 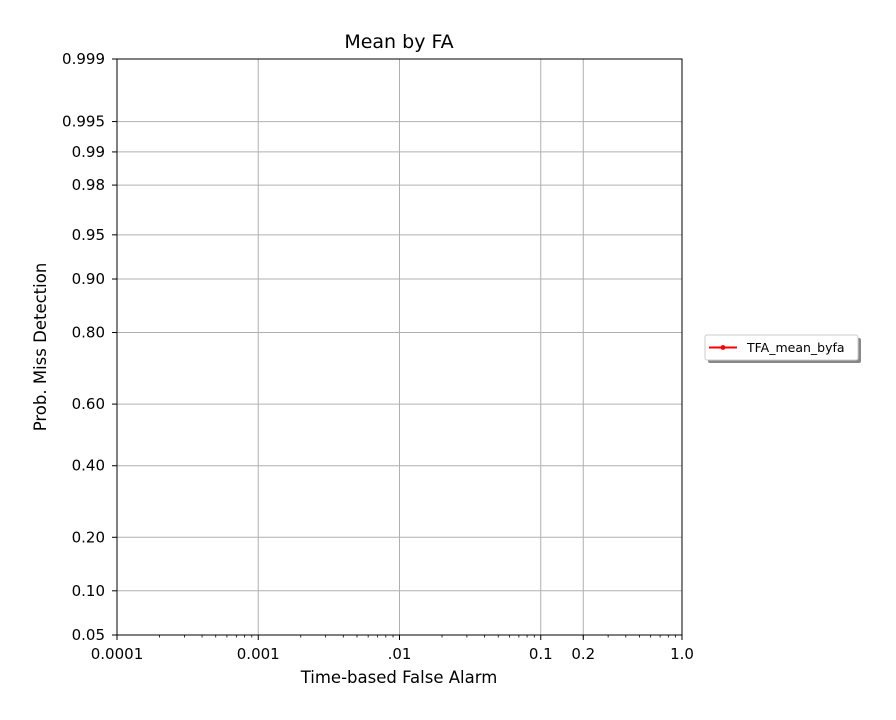 I want to click on y-tick-label: 0.40, so click(x=88, y=466).